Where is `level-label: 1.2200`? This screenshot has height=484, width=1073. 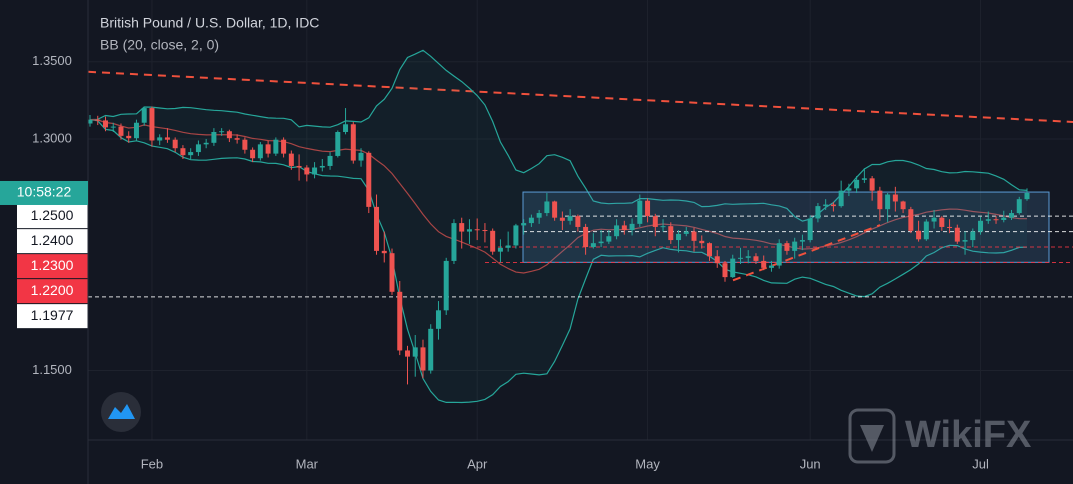 level-label: 1.2200 is located at coordinates (52, 290).